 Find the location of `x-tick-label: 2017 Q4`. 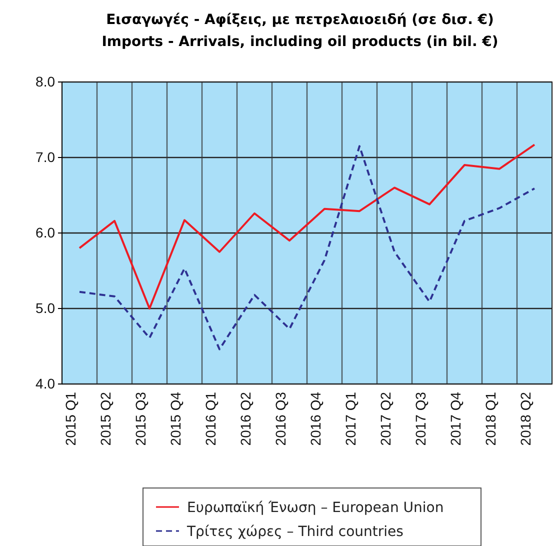

x-tick-label: 2017 Q4 is located at coordinates (455, 419).